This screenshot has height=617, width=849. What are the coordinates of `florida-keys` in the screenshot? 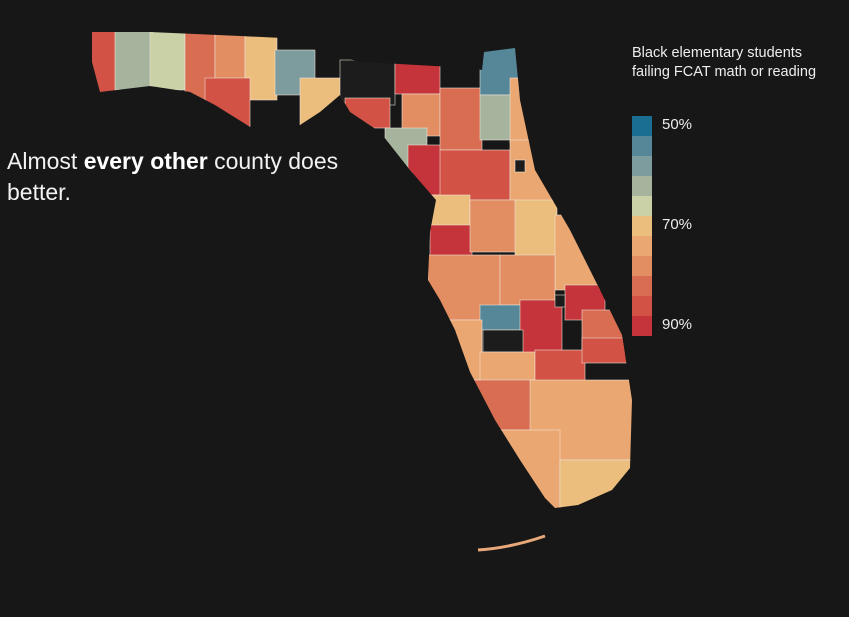 It's located at (511, 543).